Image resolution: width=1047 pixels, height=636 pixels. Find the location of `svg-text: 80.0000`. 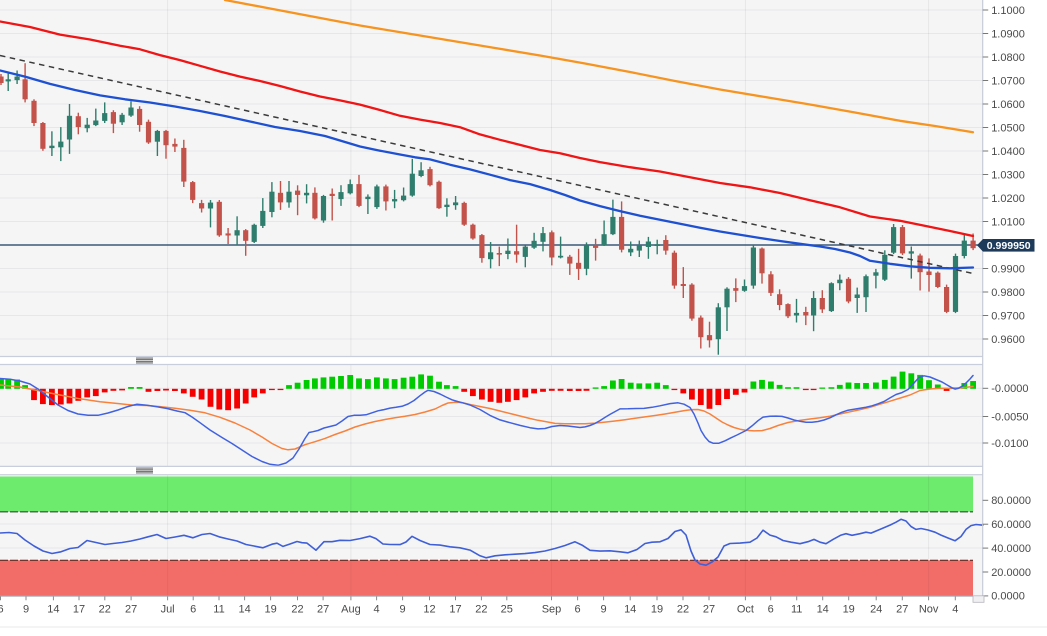

svg-text: 80.0000 is located at coordinates (1011, 501).